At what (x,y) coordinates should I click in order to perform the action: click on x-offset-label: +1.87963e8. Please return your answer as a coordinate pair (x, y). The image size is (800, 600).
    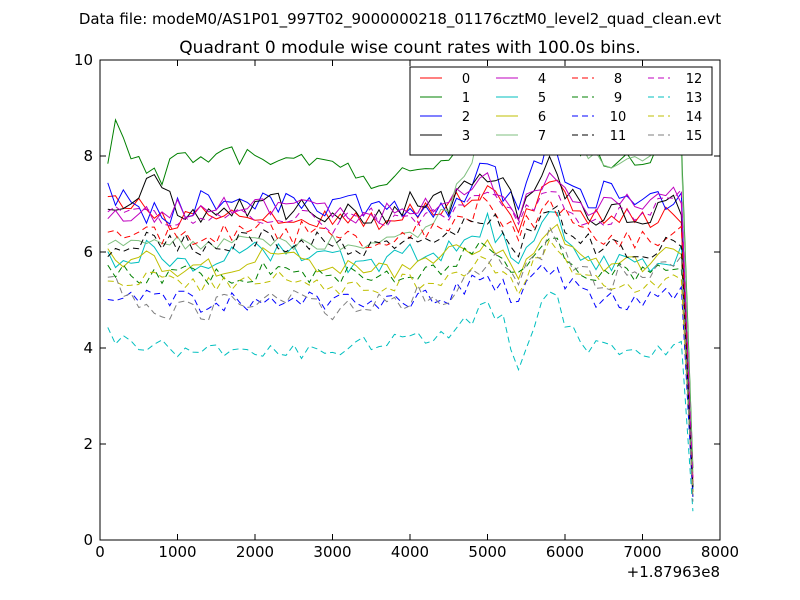
    Looking at the image, I should click on (673, 572).